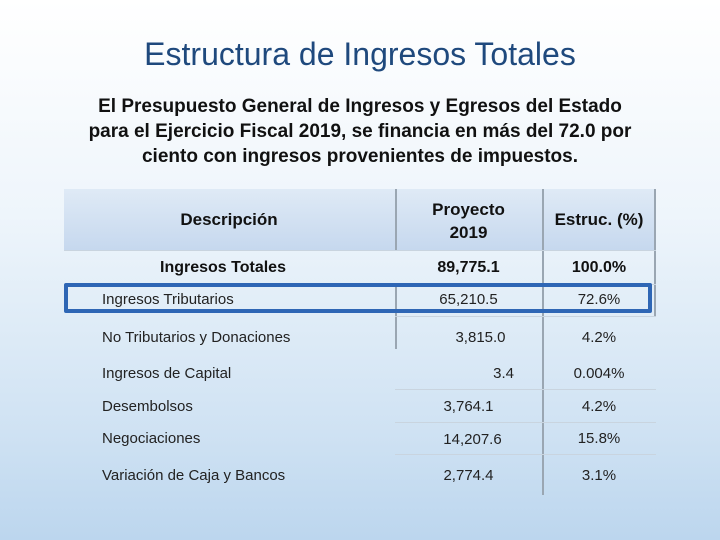 The width and height of the screenshot is (720, 540). What do you see at coordinates (468, 209) in the screenshot?
I see `header-proyecto-line1: Proyecto` at bounding box center [468, 209].